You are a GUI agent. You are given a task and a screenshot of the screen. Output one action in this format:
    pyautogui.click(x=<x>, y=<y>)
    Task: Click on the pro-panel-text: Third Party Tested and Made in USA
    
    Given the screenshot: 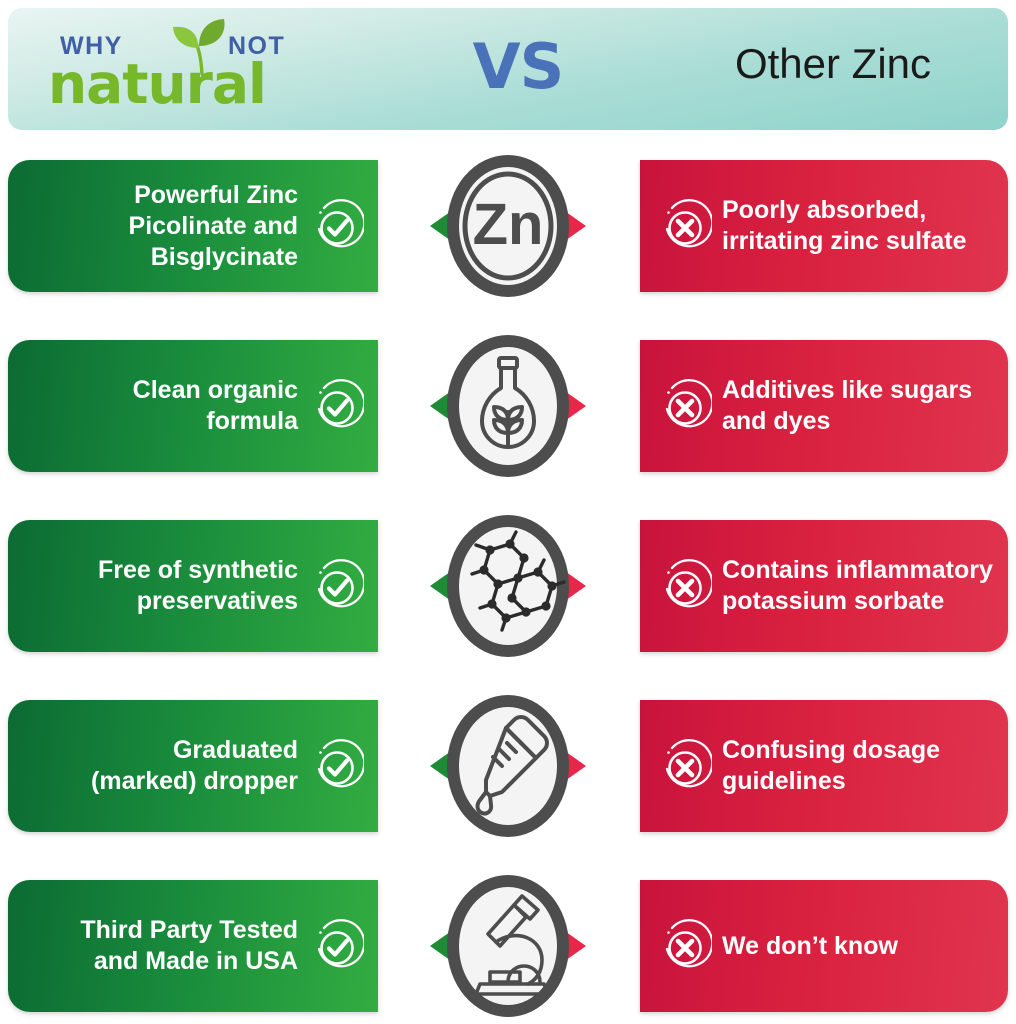 What is the action you would take?
    pyautogui.click(x=189, y=945)
    